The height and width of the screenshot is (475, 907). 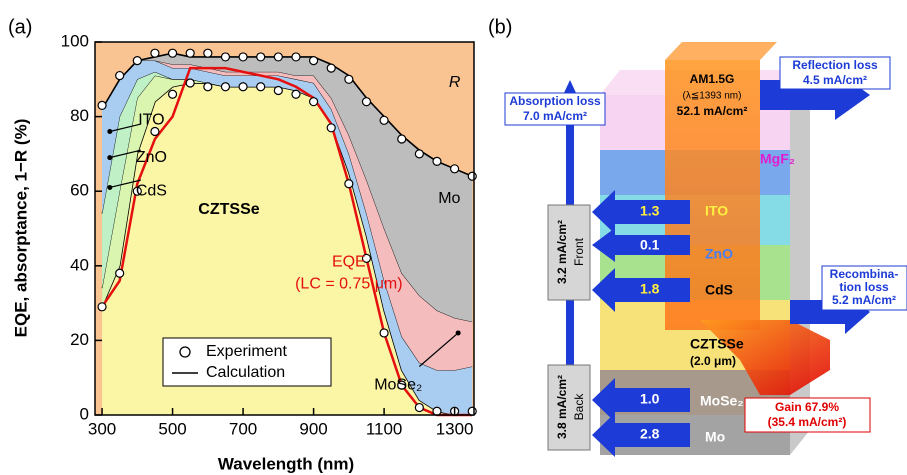 What do you see at coordinates (286, 463) in the screenshot?
I see `x-axis-label: Wavelength (nm)` at bounding box center [286, 463].